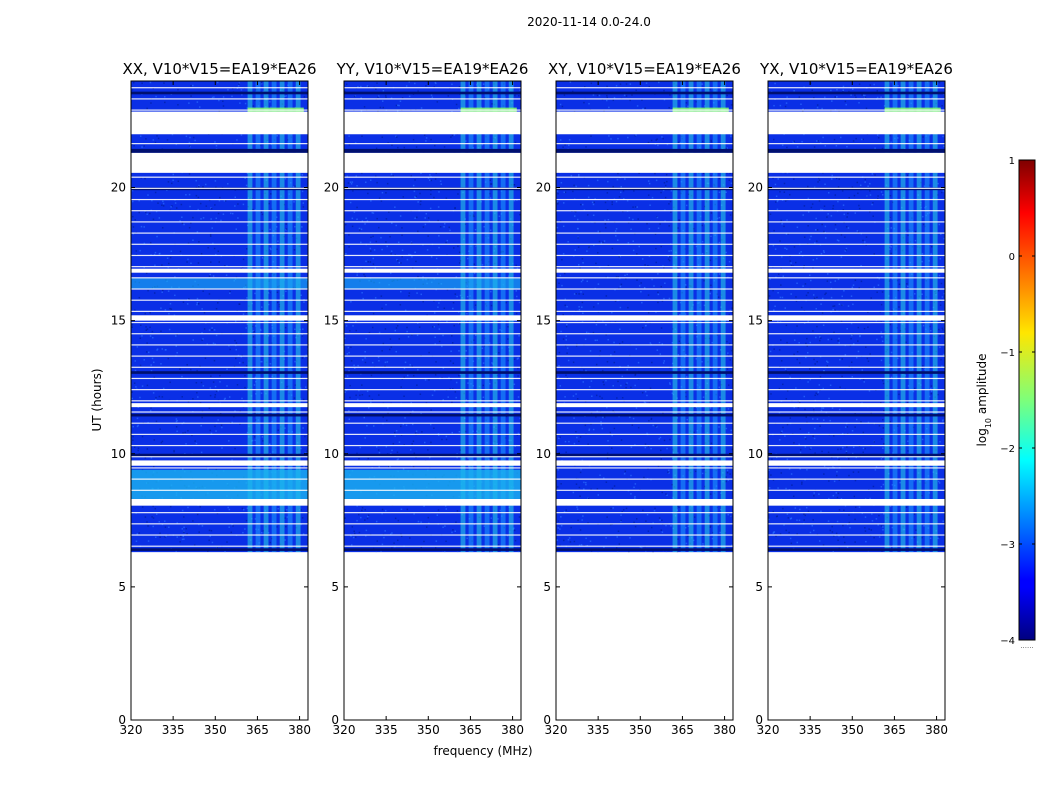  What do you see at coordinates (219, 69) in the screenshot?
I see `panel-title: XX, V10*V15=EA19*EA26` at bounding box center [219, 69].